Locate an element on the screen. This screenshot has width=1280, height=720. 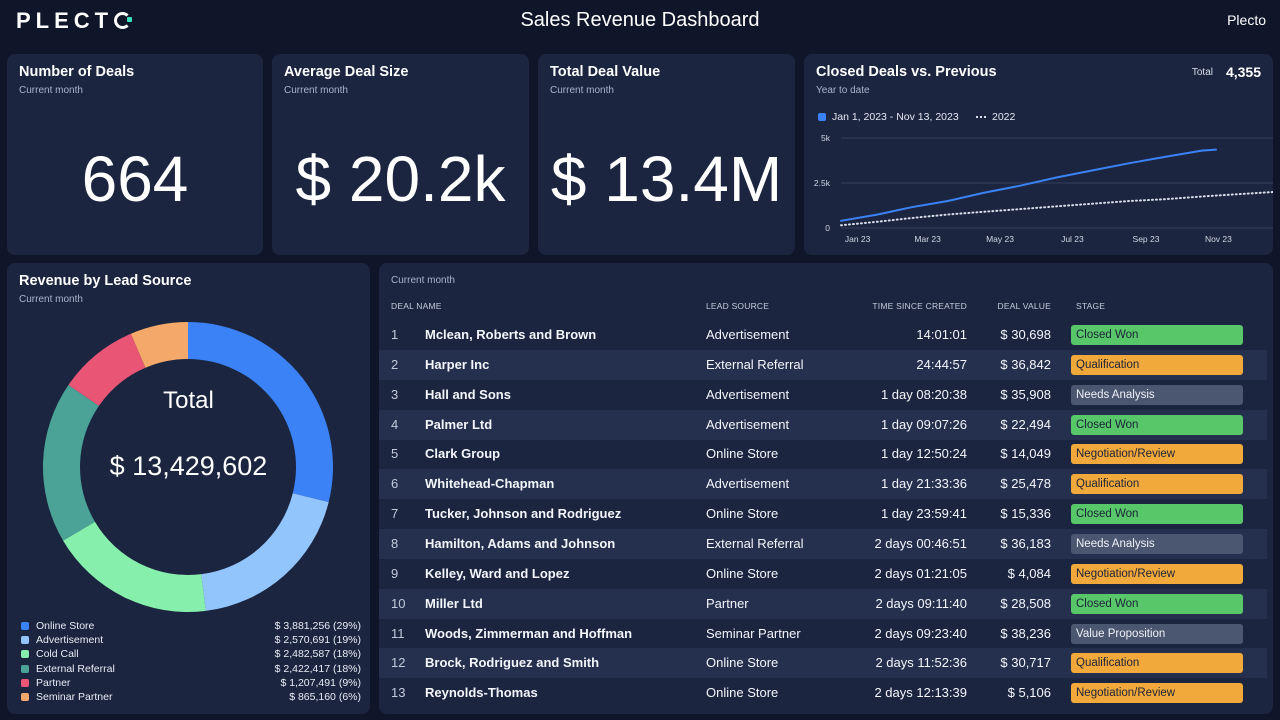
row-number: 11 is located at coordinates (398, 633).